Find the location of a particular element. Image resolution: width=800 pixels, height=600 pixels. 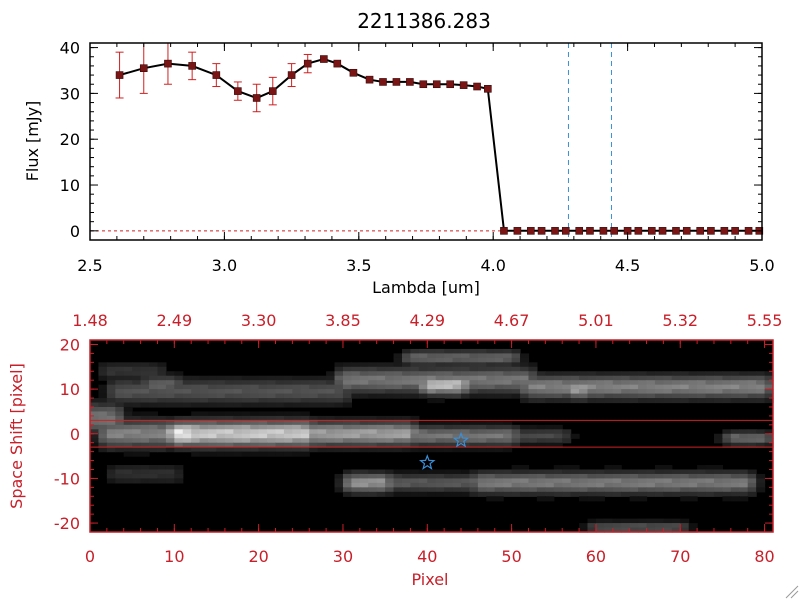

spectrum-x-tick-label: 4.5 is located at coordinates (627, 265).